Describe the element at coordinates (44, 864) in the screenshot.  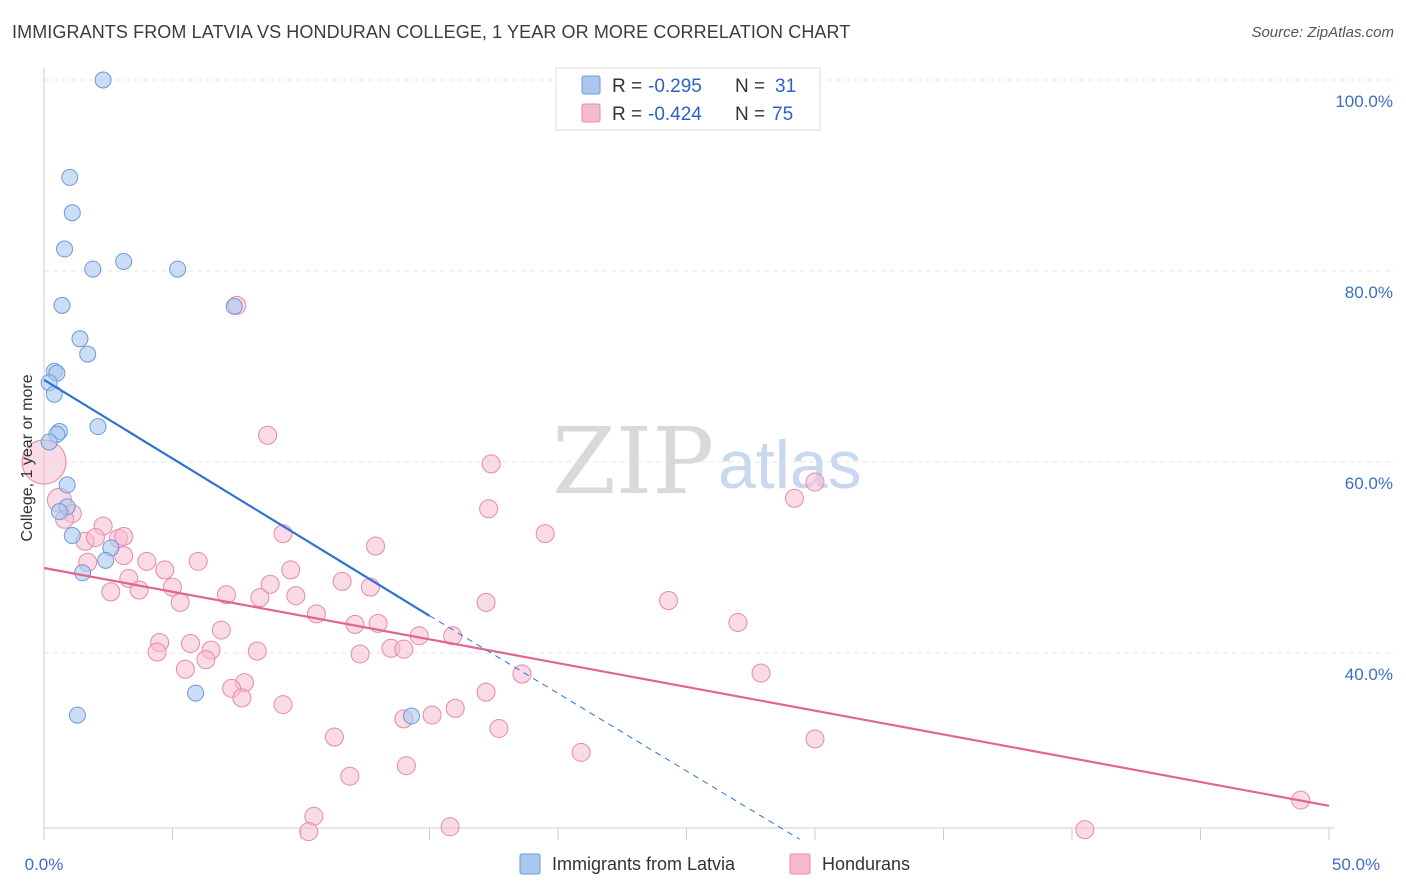
I see `x-tick-label-min: 0.0%` at that location.